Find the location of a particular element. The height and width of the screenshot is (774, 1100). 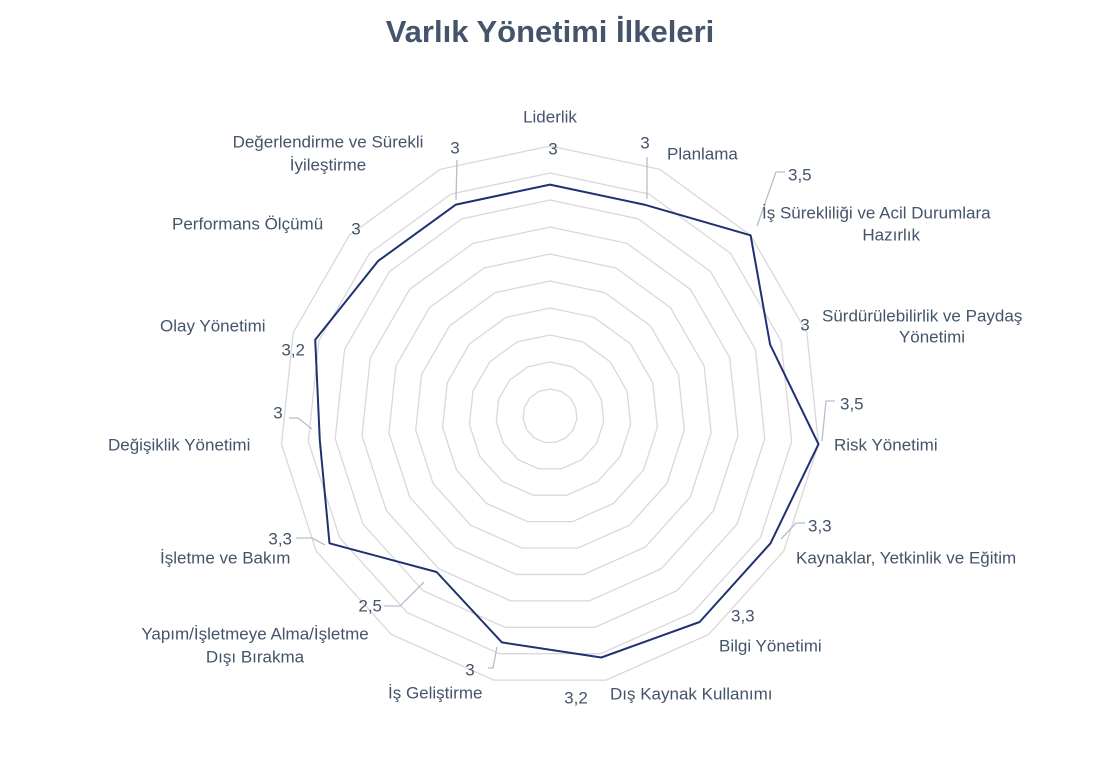

chart-title: Varlık Yönetimi İlkeleri is located at coordinates (550, 31).